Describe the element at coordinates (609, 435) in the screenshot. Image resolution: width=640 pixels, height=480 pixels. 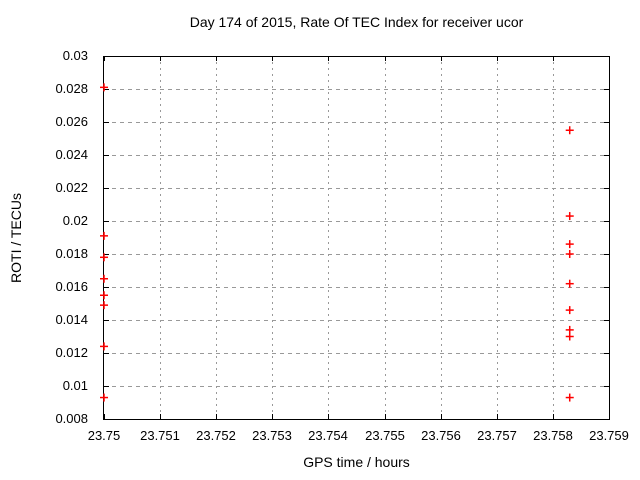
I see `x-tick-label: 23.759` at that location.